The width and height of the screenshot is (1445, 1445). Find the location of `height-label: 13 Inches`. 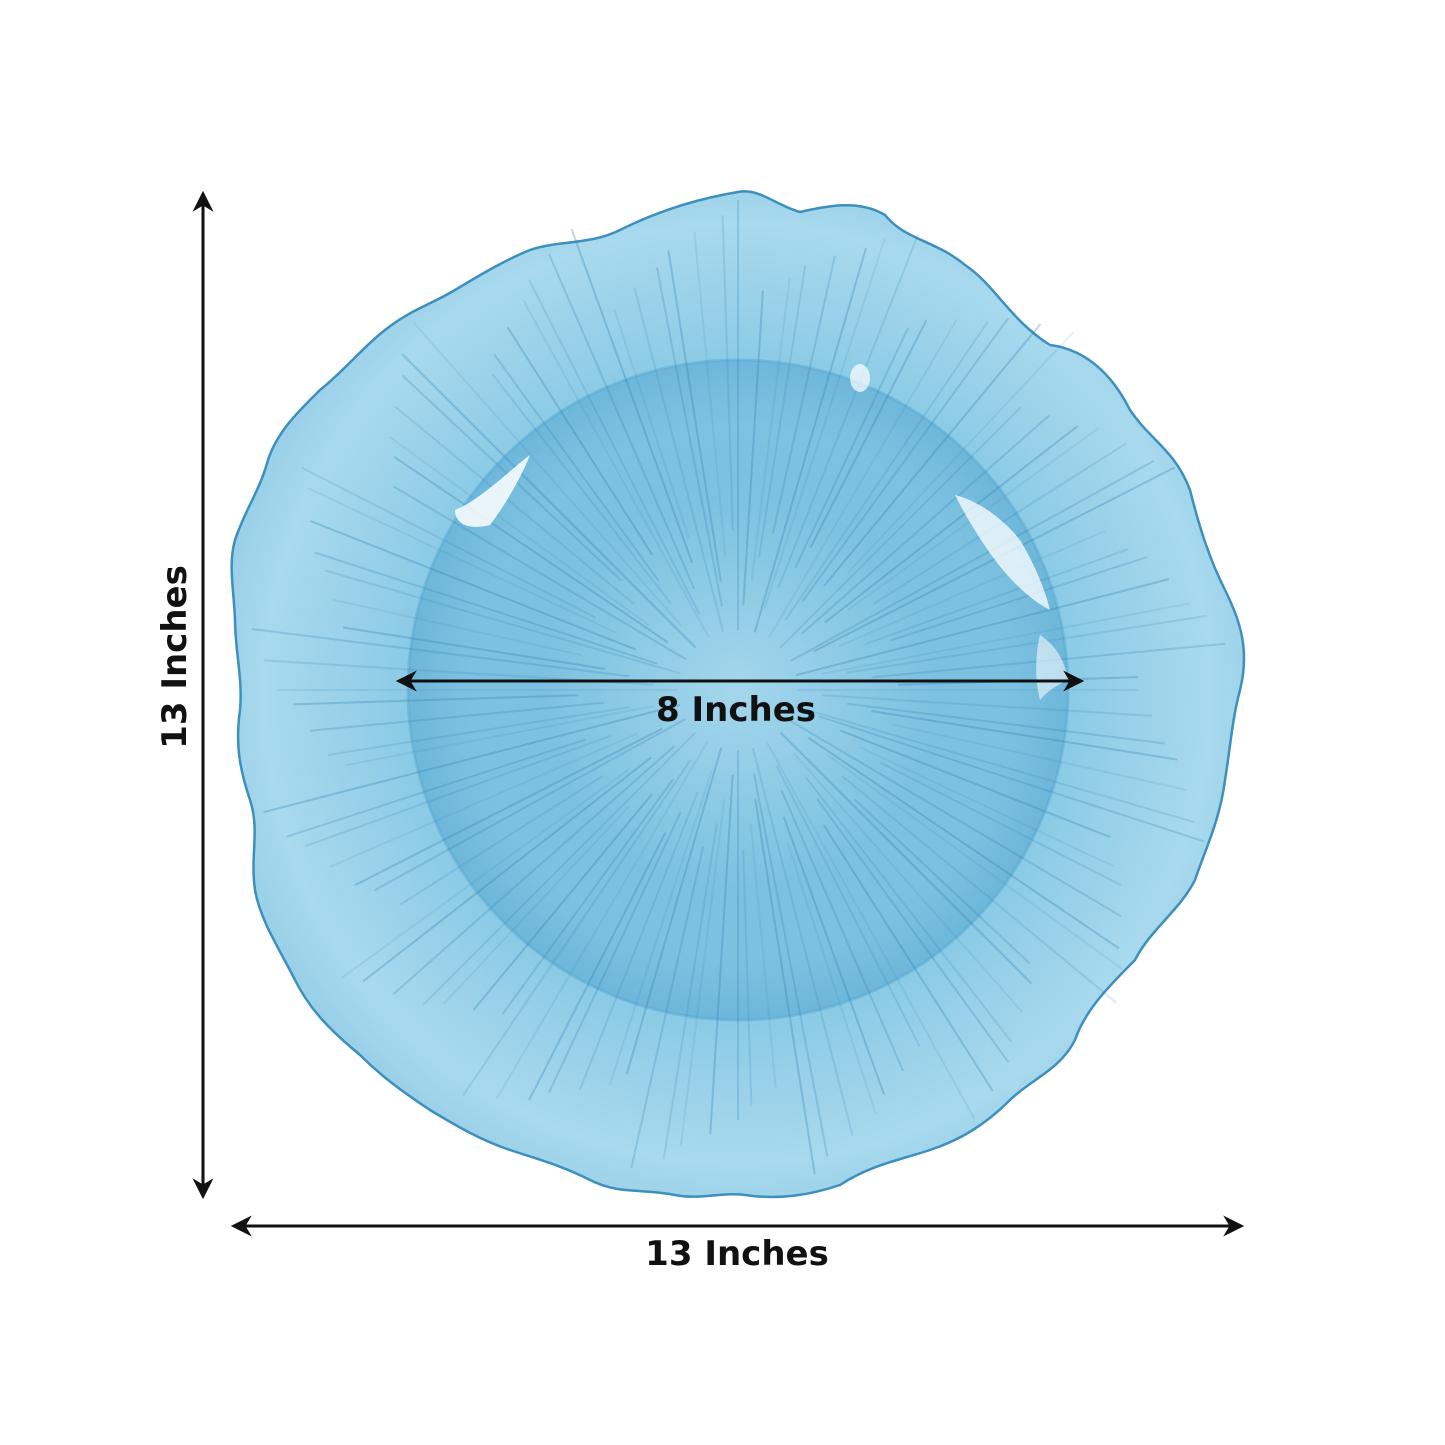

height-label: 13 Inches is located at coordinates (175, 657).